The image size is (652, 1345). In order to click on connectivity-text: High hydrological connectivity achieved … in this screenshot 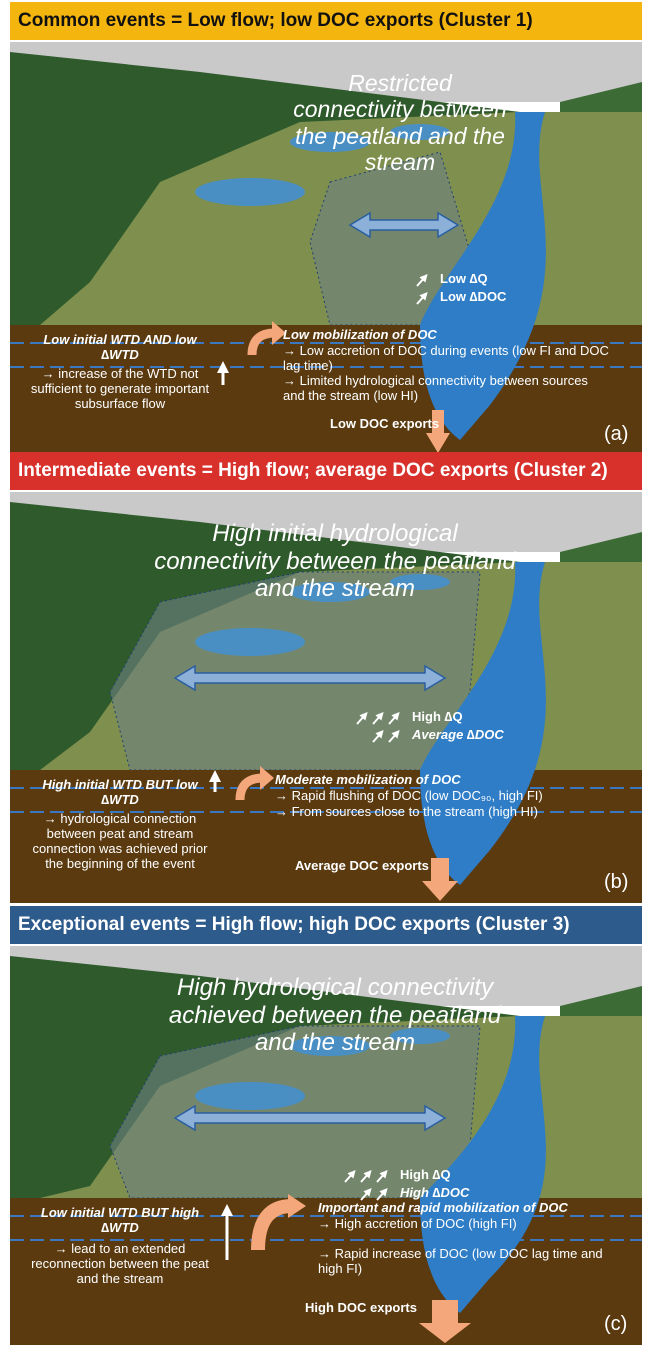, I will do `click(335, 1015)`.